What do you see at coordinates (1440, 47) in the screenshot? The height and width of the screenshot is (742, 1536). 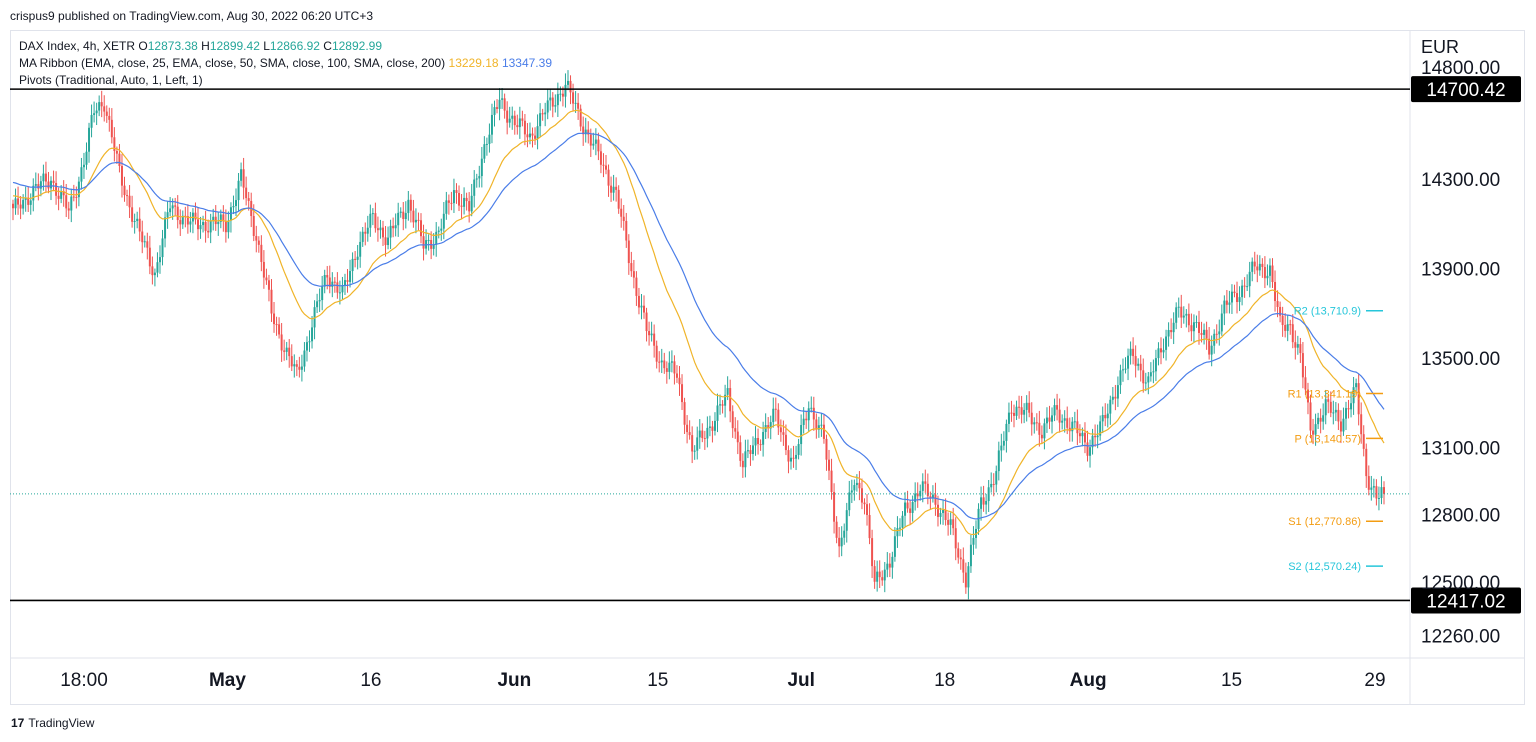 I see `currency-label: EUR` at bounding box center [1440, 47].